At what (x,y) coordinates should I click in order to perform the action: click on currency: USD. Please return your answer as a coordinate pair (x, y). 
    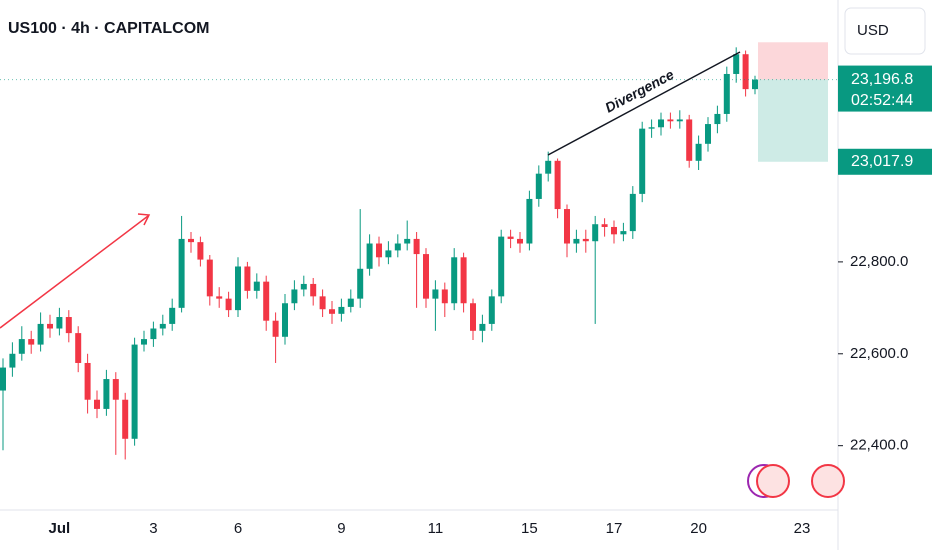
    Looking at the image, I should click on (873, 30).